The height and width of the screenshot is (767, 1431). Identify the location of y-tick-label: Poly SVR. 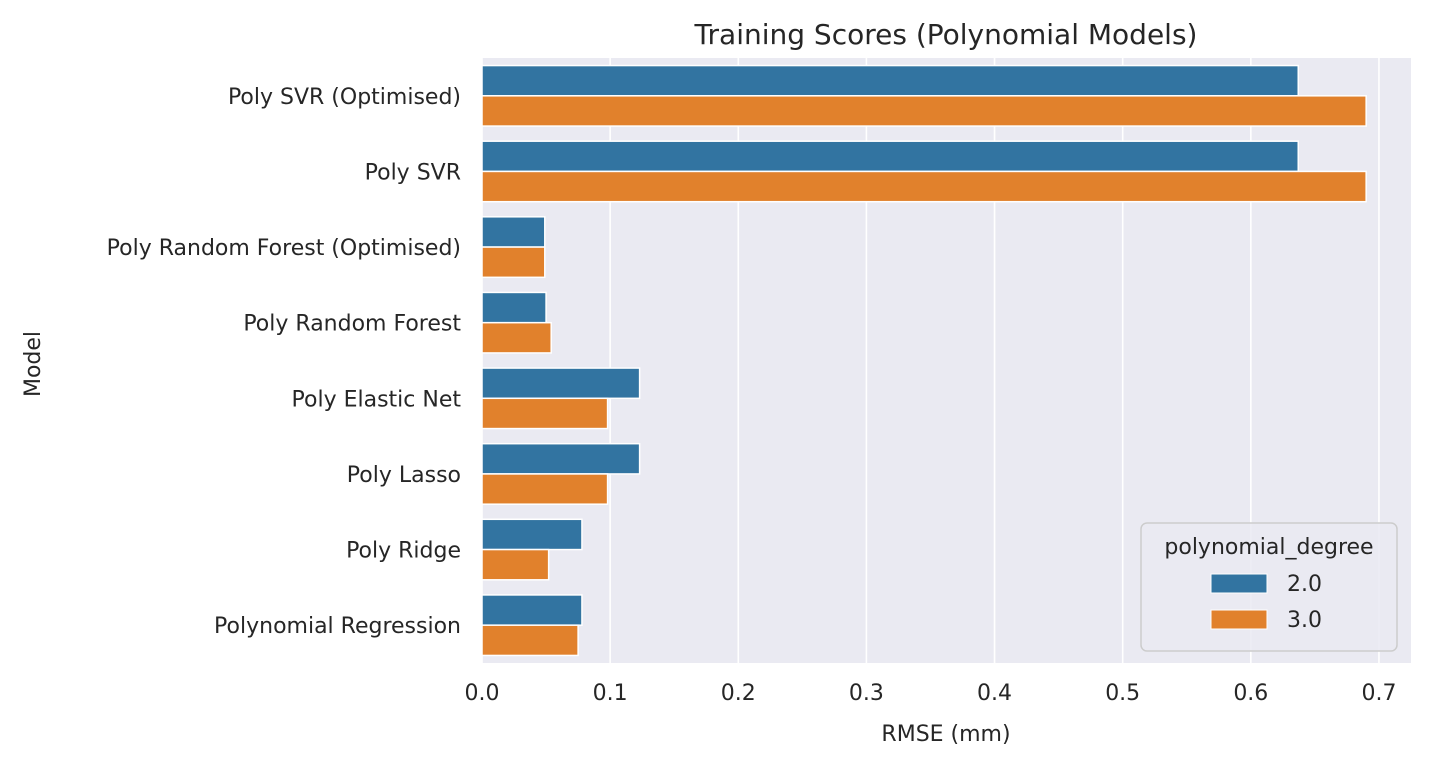
(413, 172).